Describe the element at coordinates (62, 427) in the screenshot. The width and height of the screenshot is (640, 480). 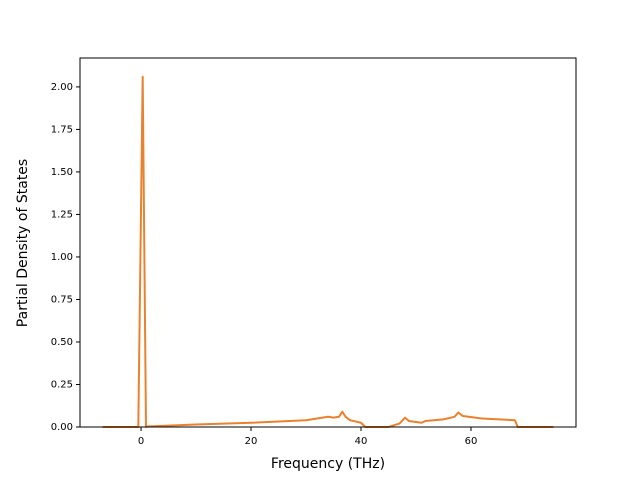
I see `y-tick-label: 0.00` at that location.